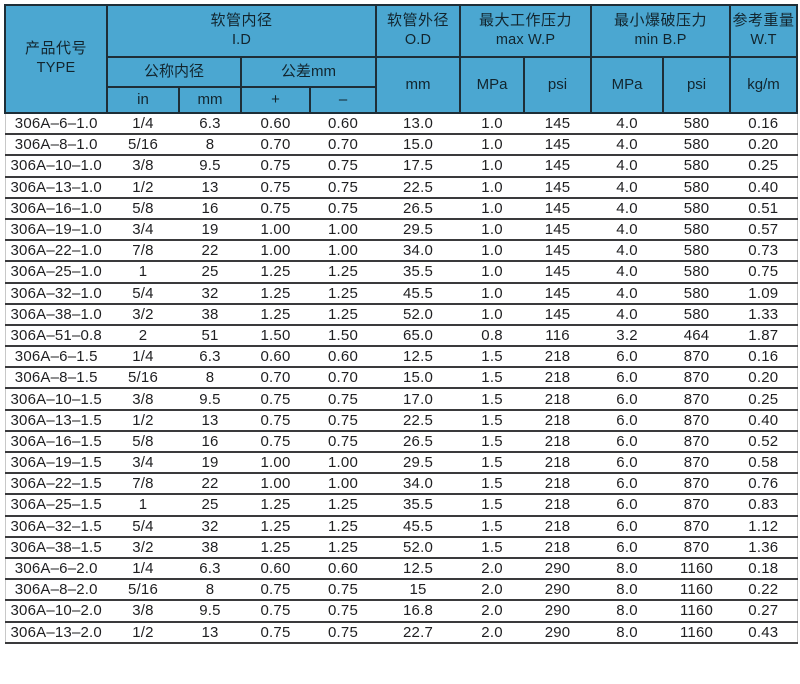 The height and width of the screenshot is (684, 800). Describe the element at coordinates (764, 632) in the screenshot. I see `wt-cell: 0.43` at that location.